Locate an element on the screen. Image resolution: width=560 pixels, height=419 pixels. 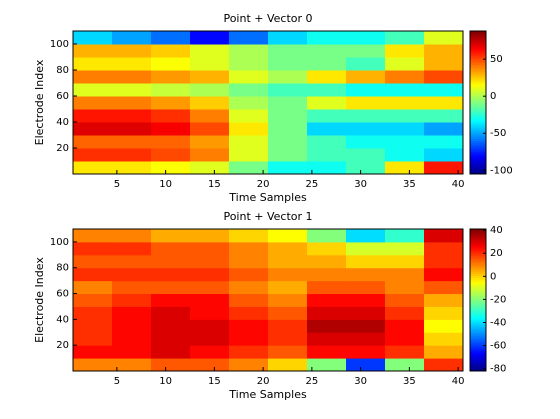
colorbar-tick-label: -80 is located at coordinates (498, 369).